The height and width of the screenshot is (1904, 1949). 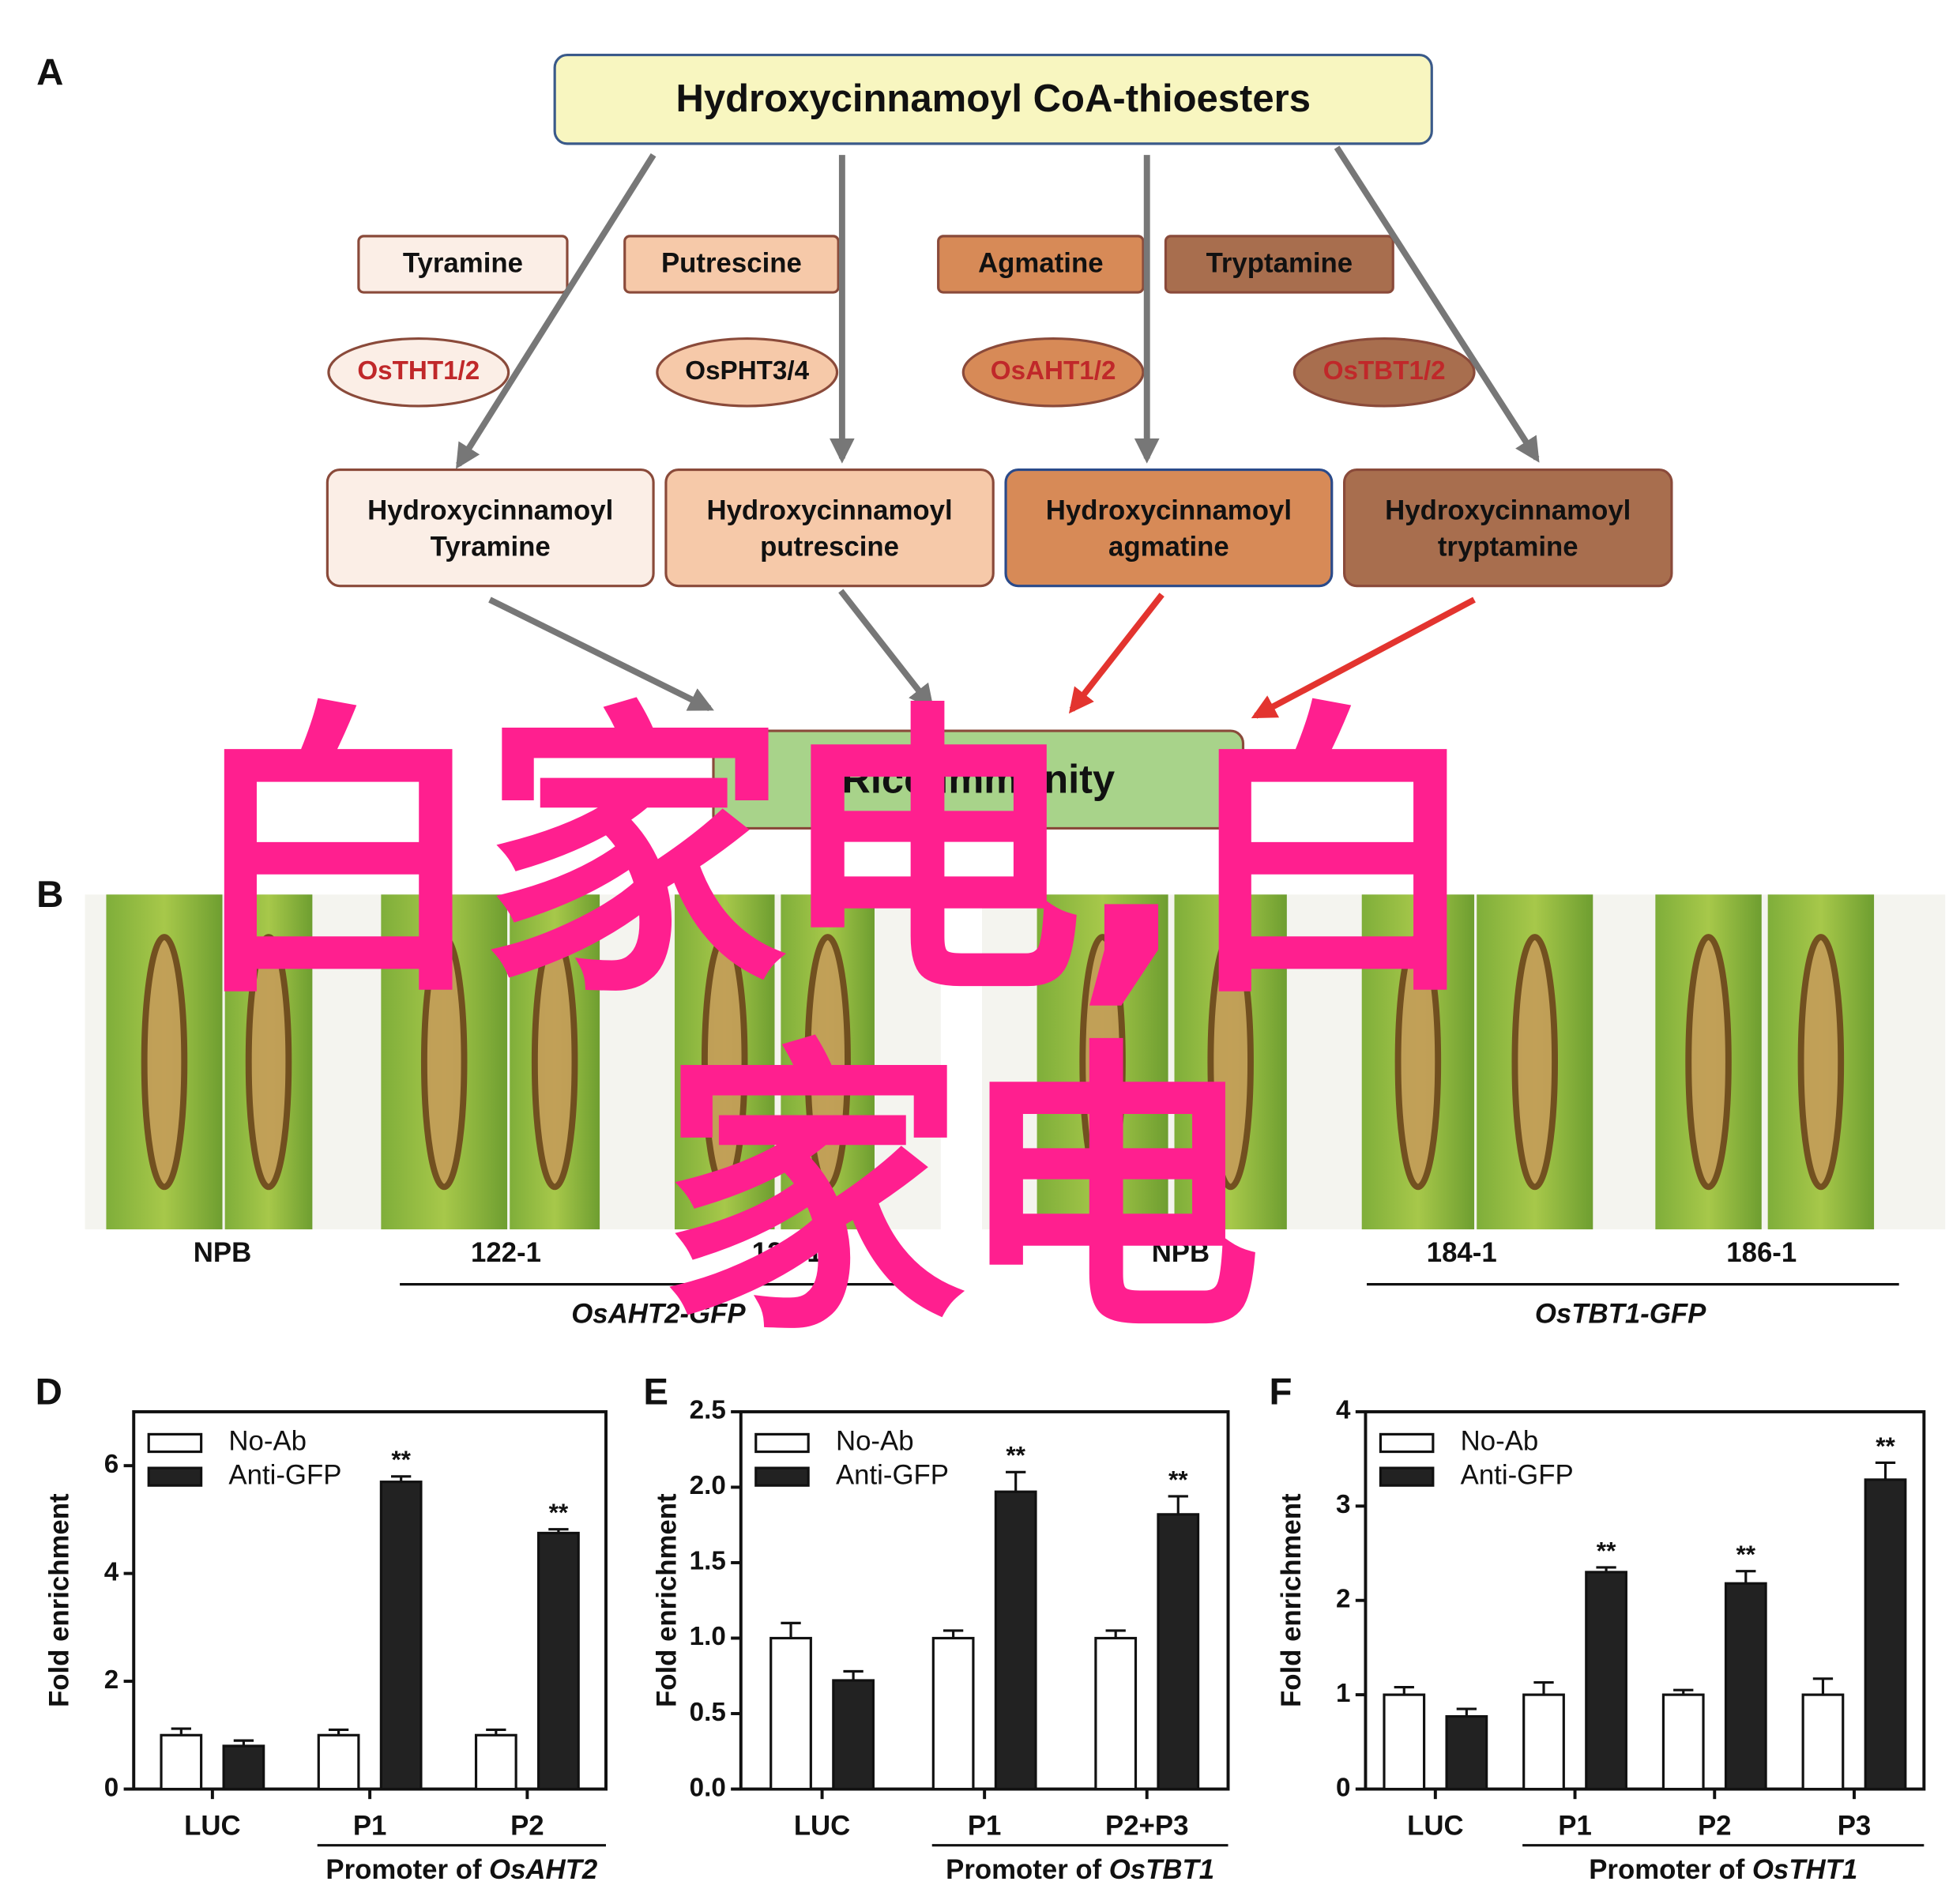 What do you see at coordinates (461, 1870) in the screenshot?
I see `group-label: Promoter of OsAHT2` at bounding box center [461, 1870].